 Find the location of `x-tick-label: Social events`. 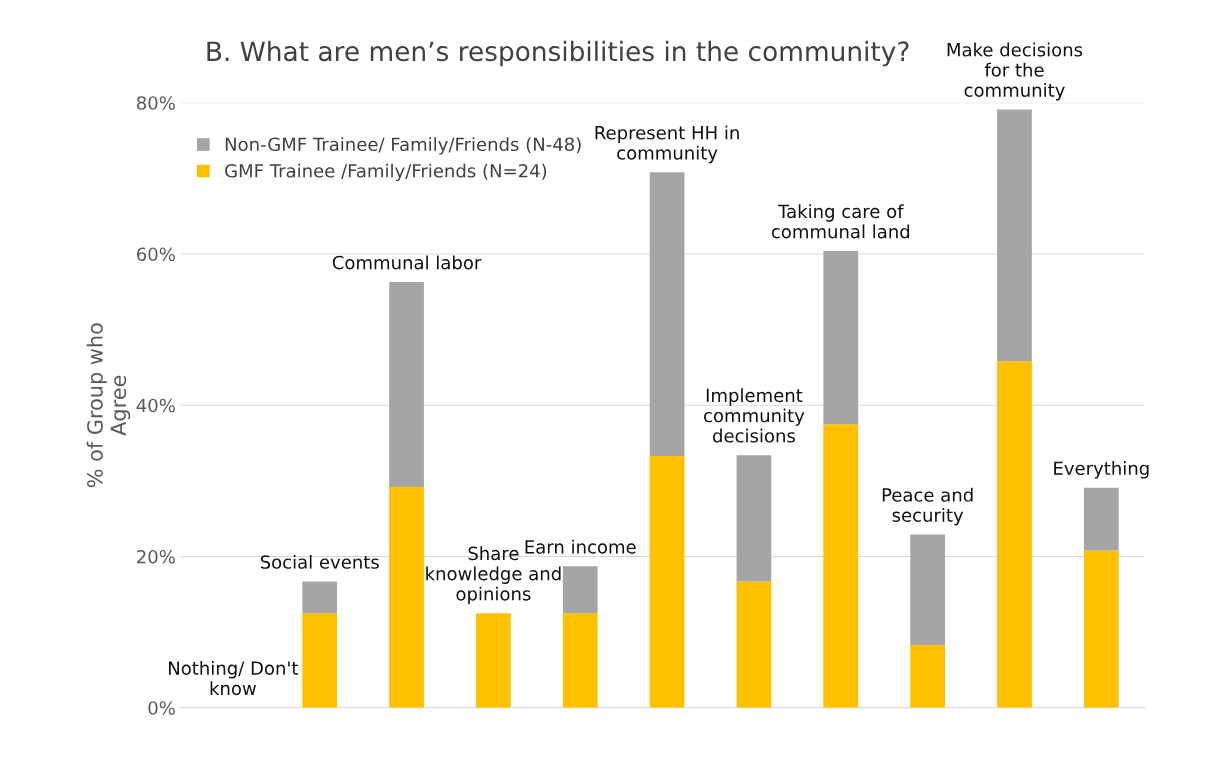

x-tick-label: Social events is located at coordinates (319, 561).